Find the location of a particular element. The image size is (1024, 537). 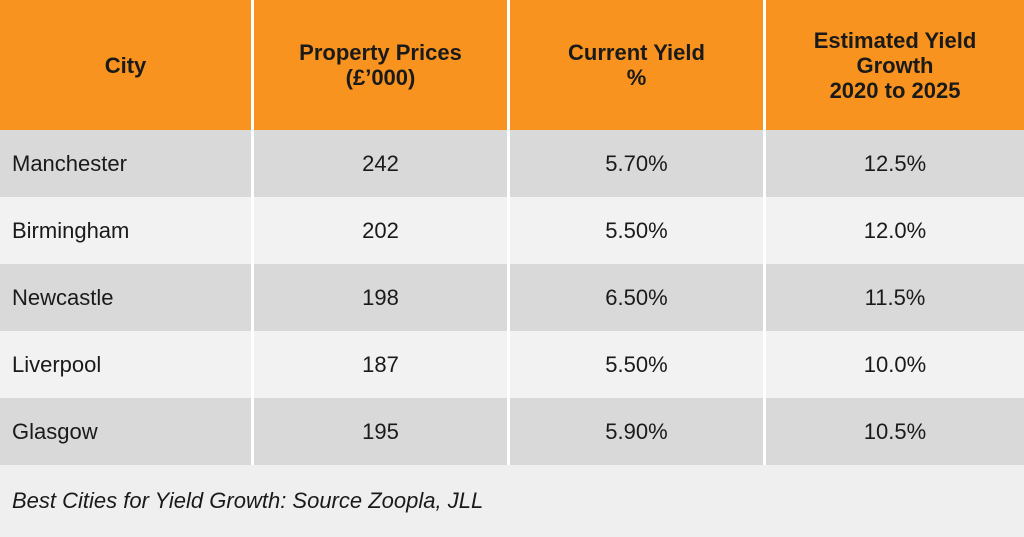

price-cell: 187 is located at coordinates (382, 364).